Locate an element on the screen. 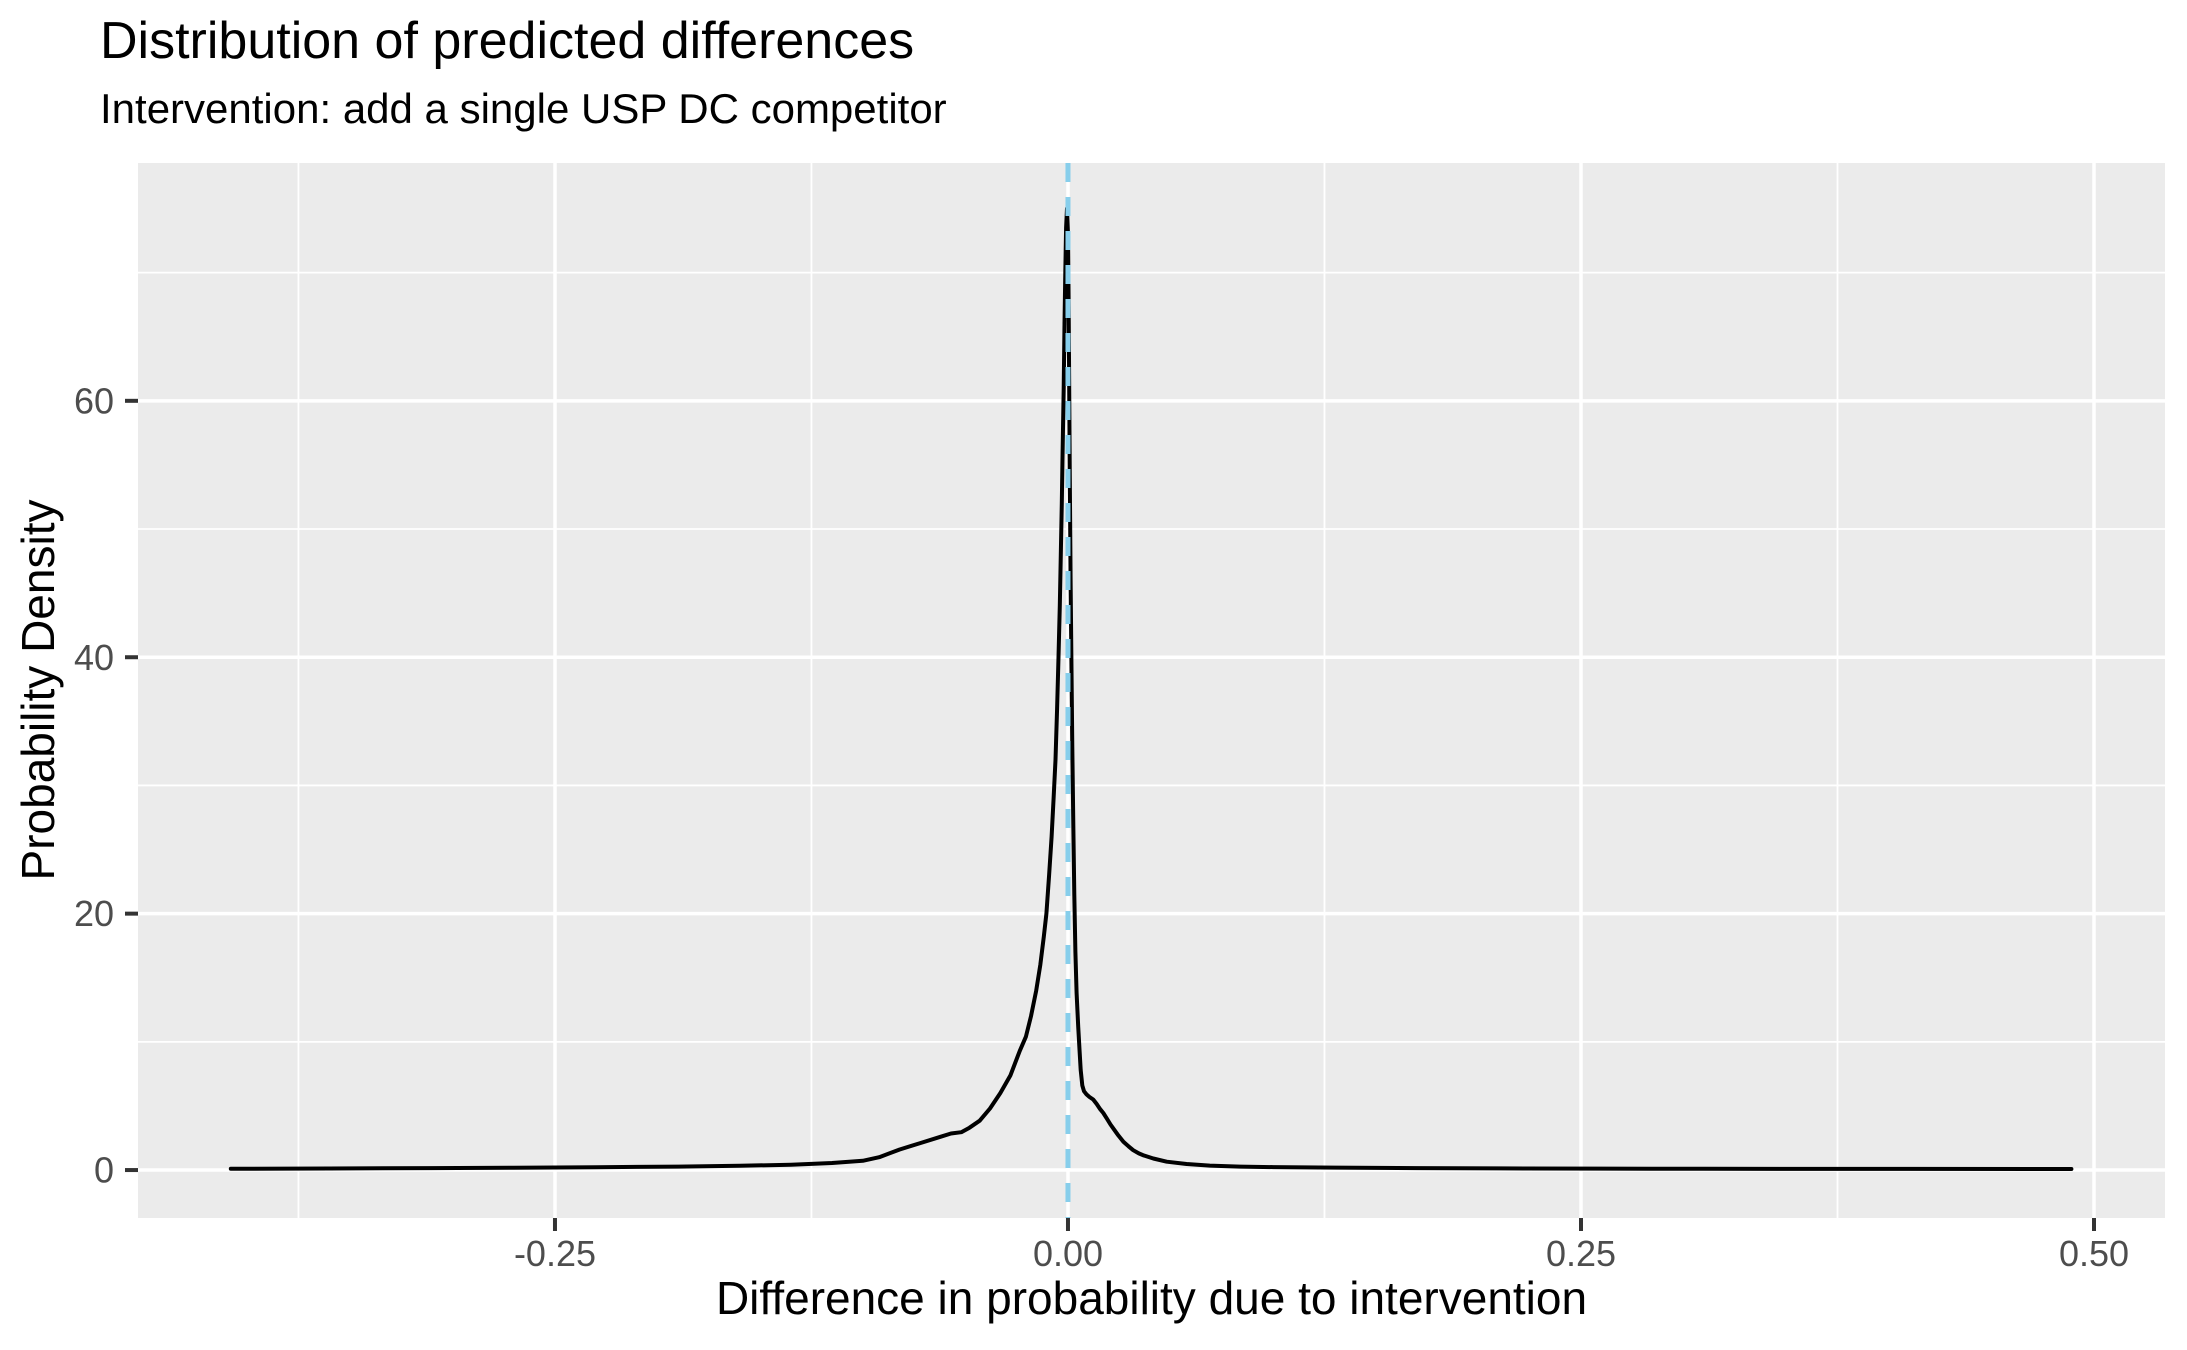 The image size is (2187, 1350). x-tick-label: -0.25 is located at coordinates (555, 1253).